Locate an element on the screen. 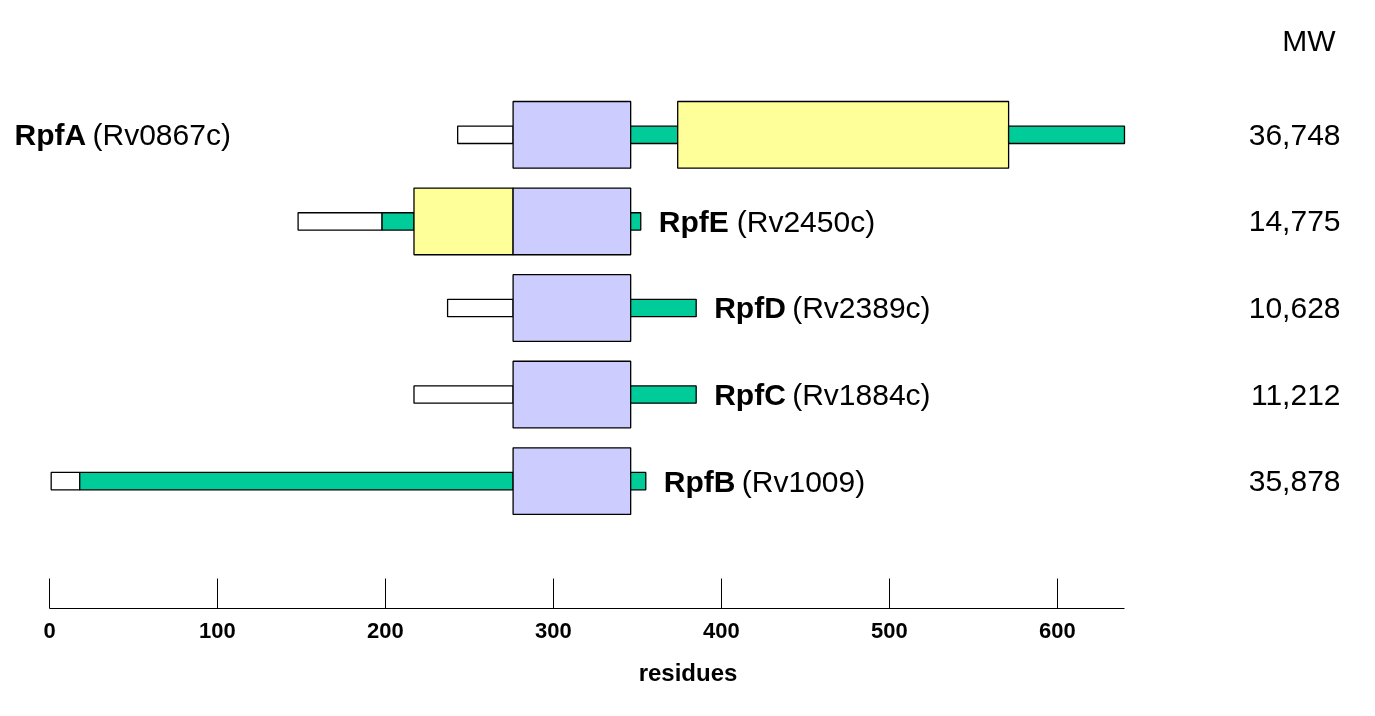 Image resolution: width=1375 pixels, height=716 pixels. x-tick-label: 400 is located at coordinates (721, 630).